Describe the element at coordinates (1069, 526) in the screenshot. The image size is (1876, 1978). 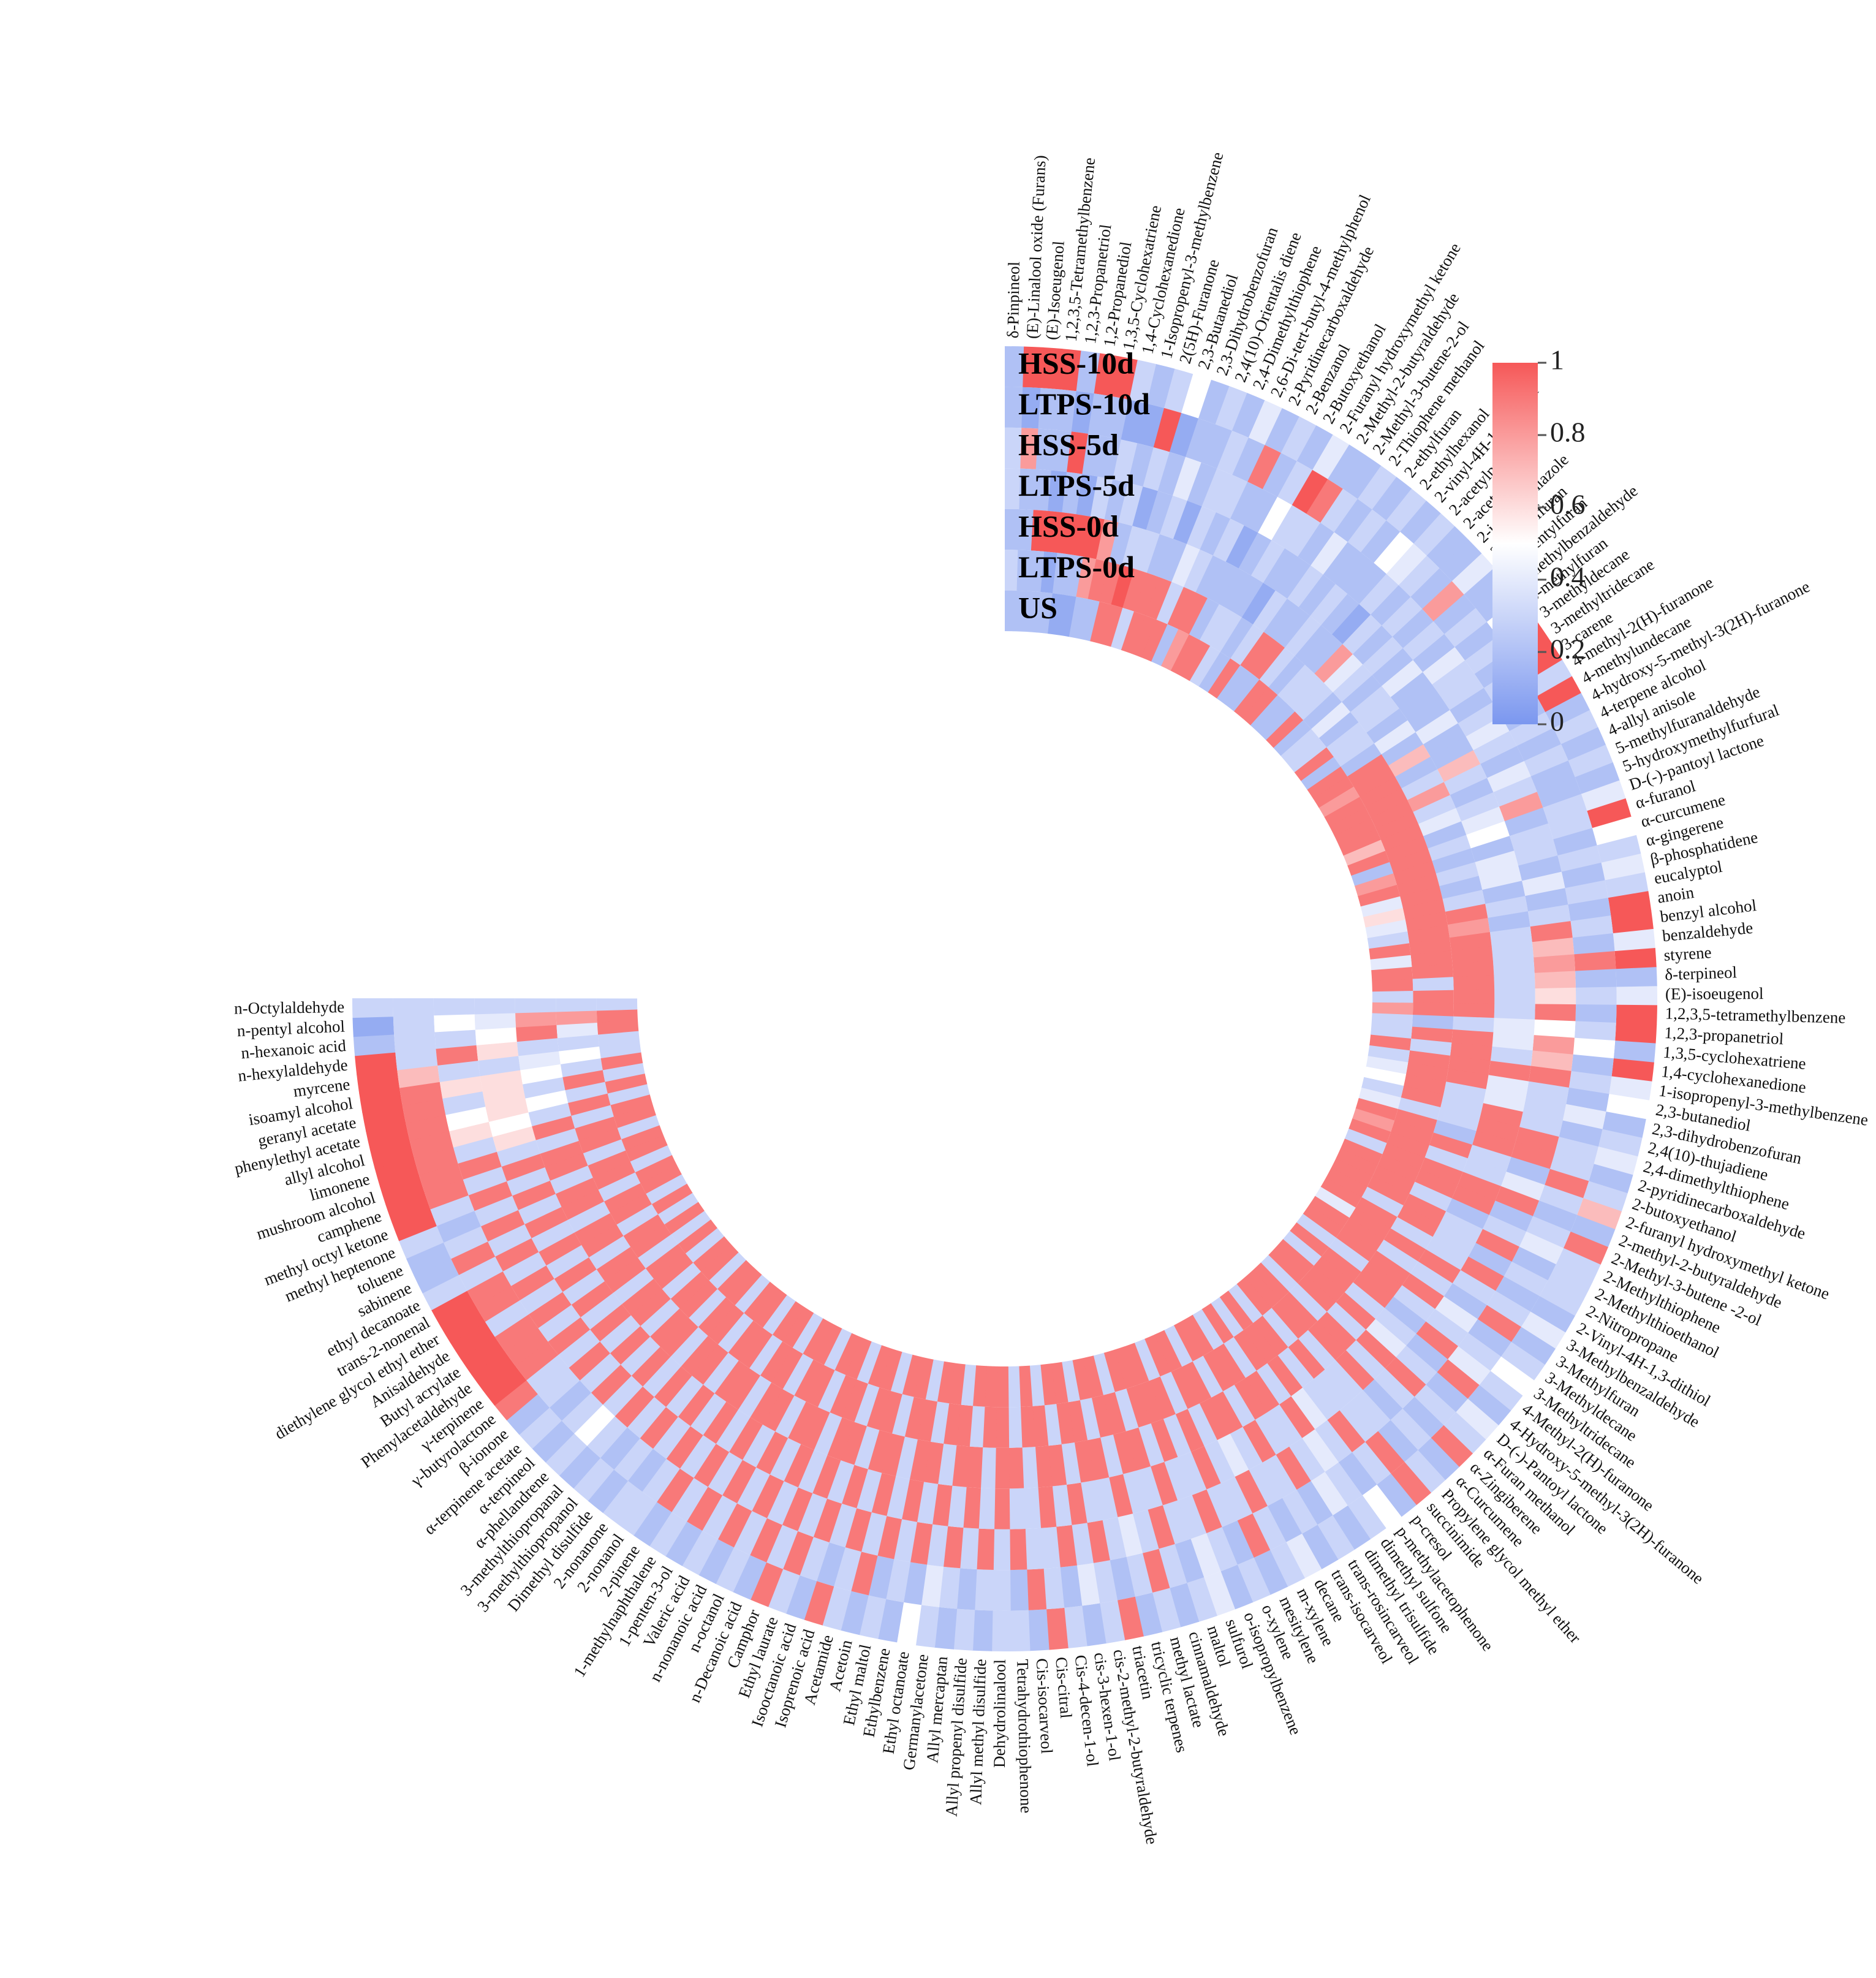
I see `ring-label-hss-0d: HSS-0d` at that location.